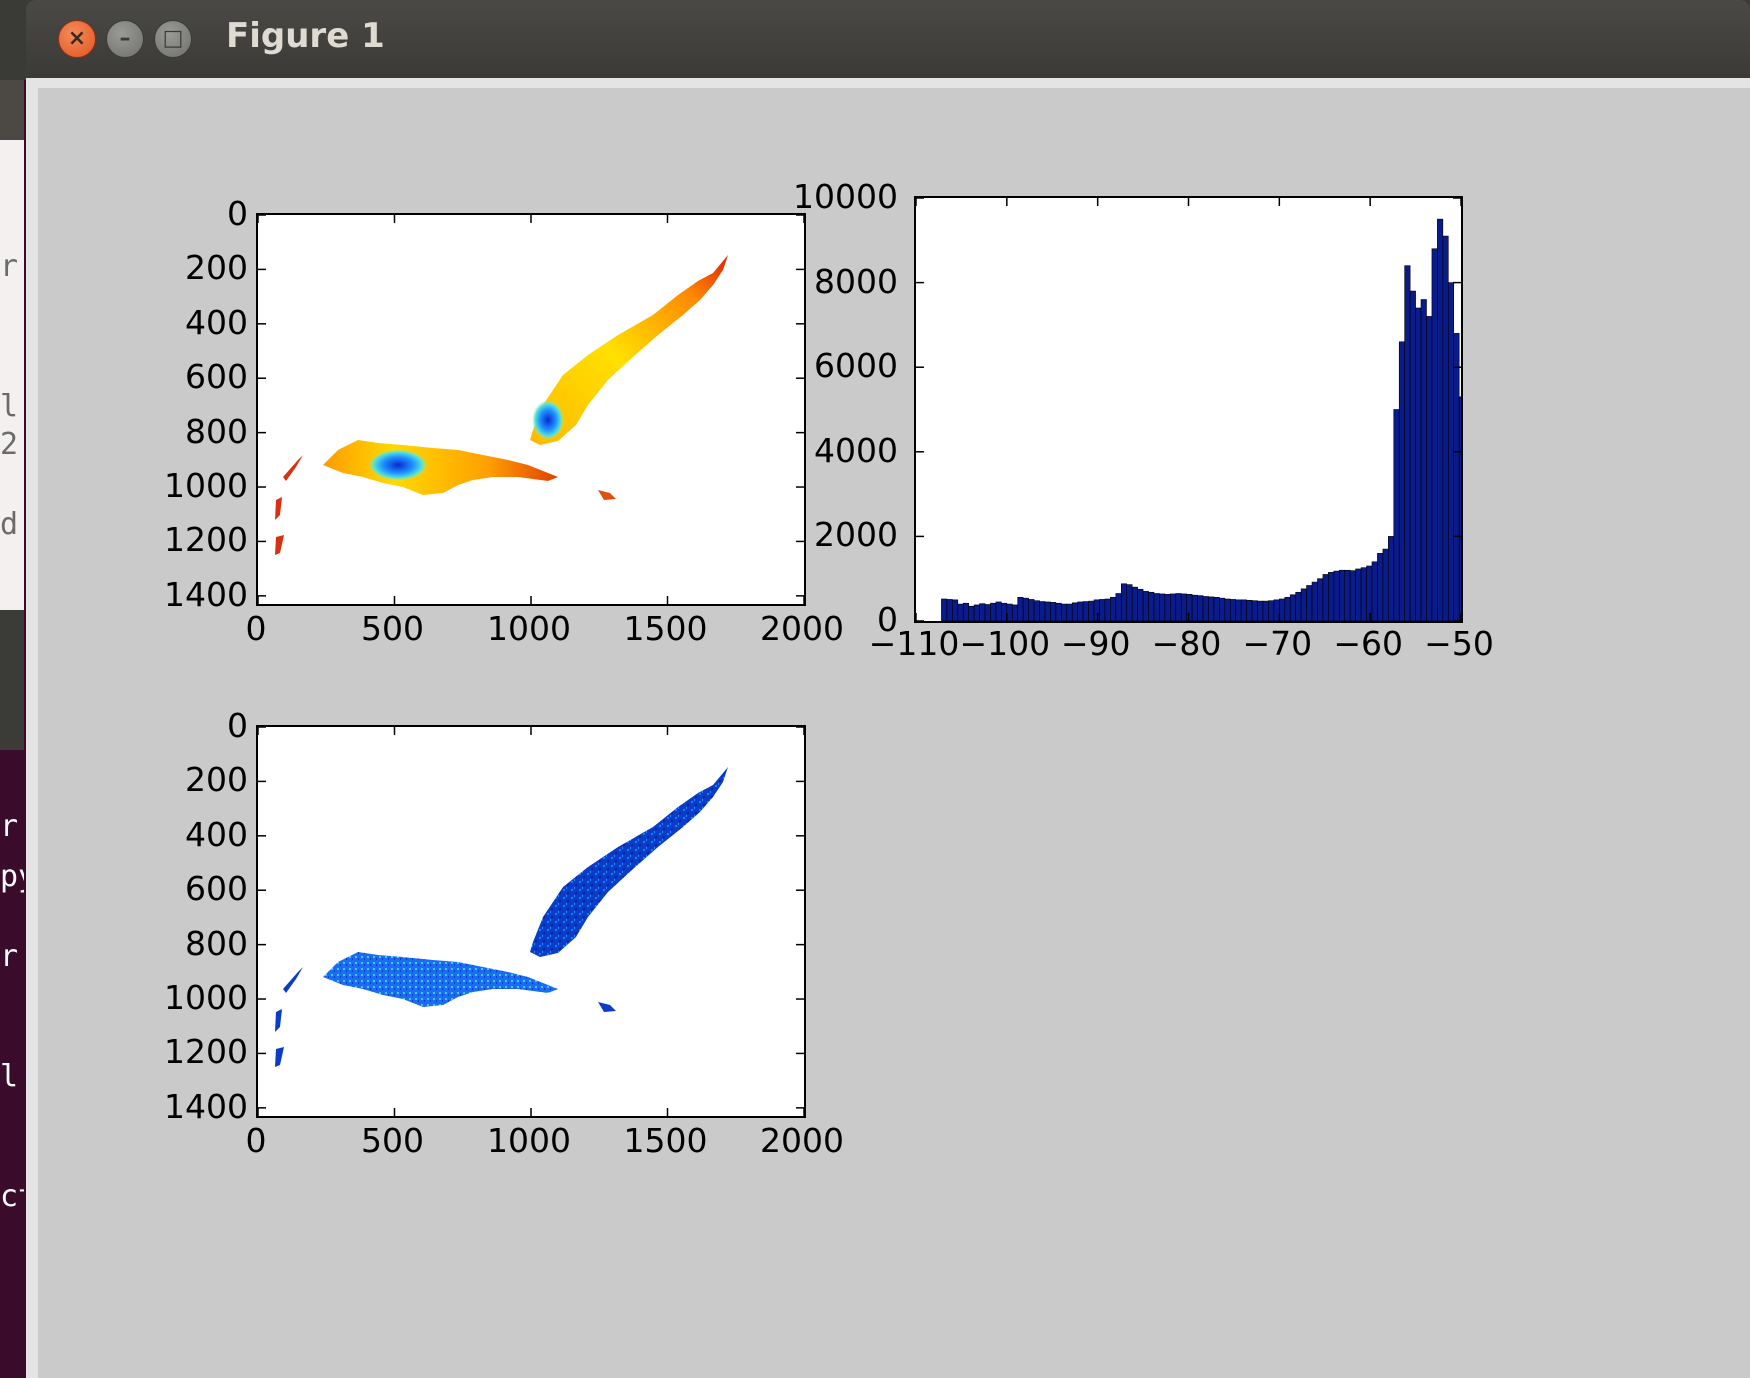 The height and width of the screenshot is (1378, 1750). What do you see at coordinates (12, 877) in the screenshot?
I see `bg-text-fragment: py` at bounding box center [12, 877].